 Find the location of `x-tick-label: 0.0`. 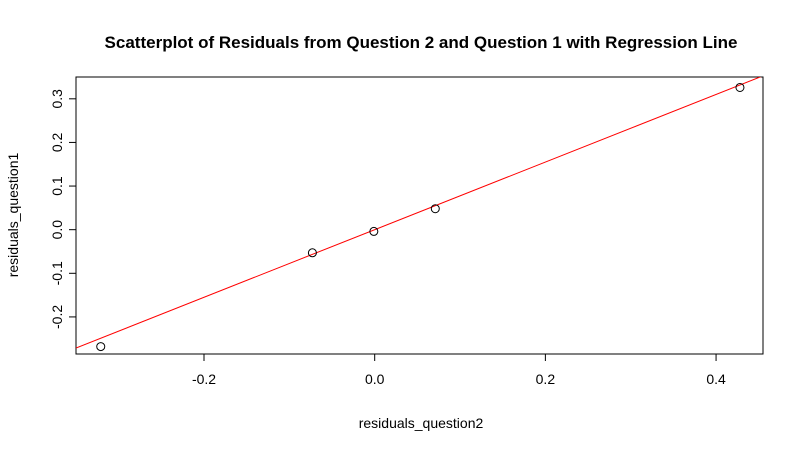

x-tick-label: 0.0 is located at coordinates (375, 379).